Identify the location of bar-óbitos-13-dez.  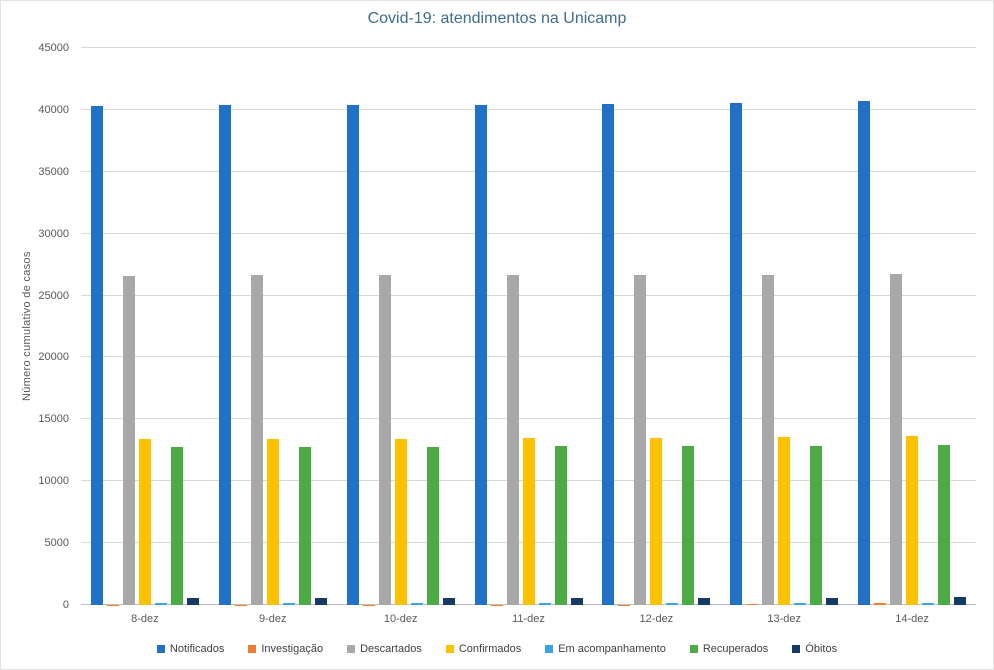
(832, 601).